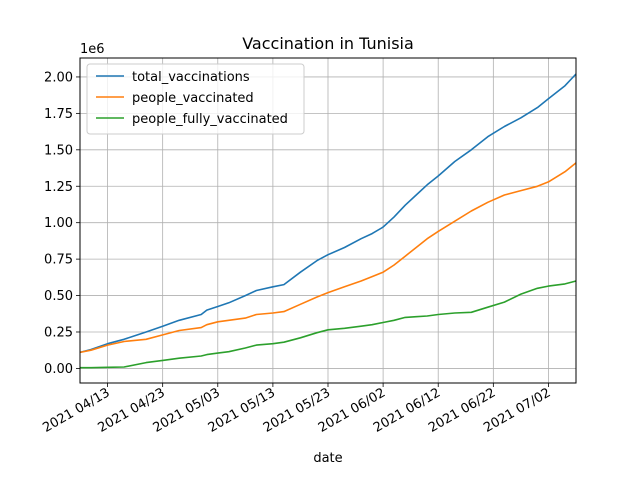 The height and width of the screenshot is (480, 640). Describe the element at coordinates (58, 260) in the screenshot. I see `y-tick-label: 0.75` at that location.